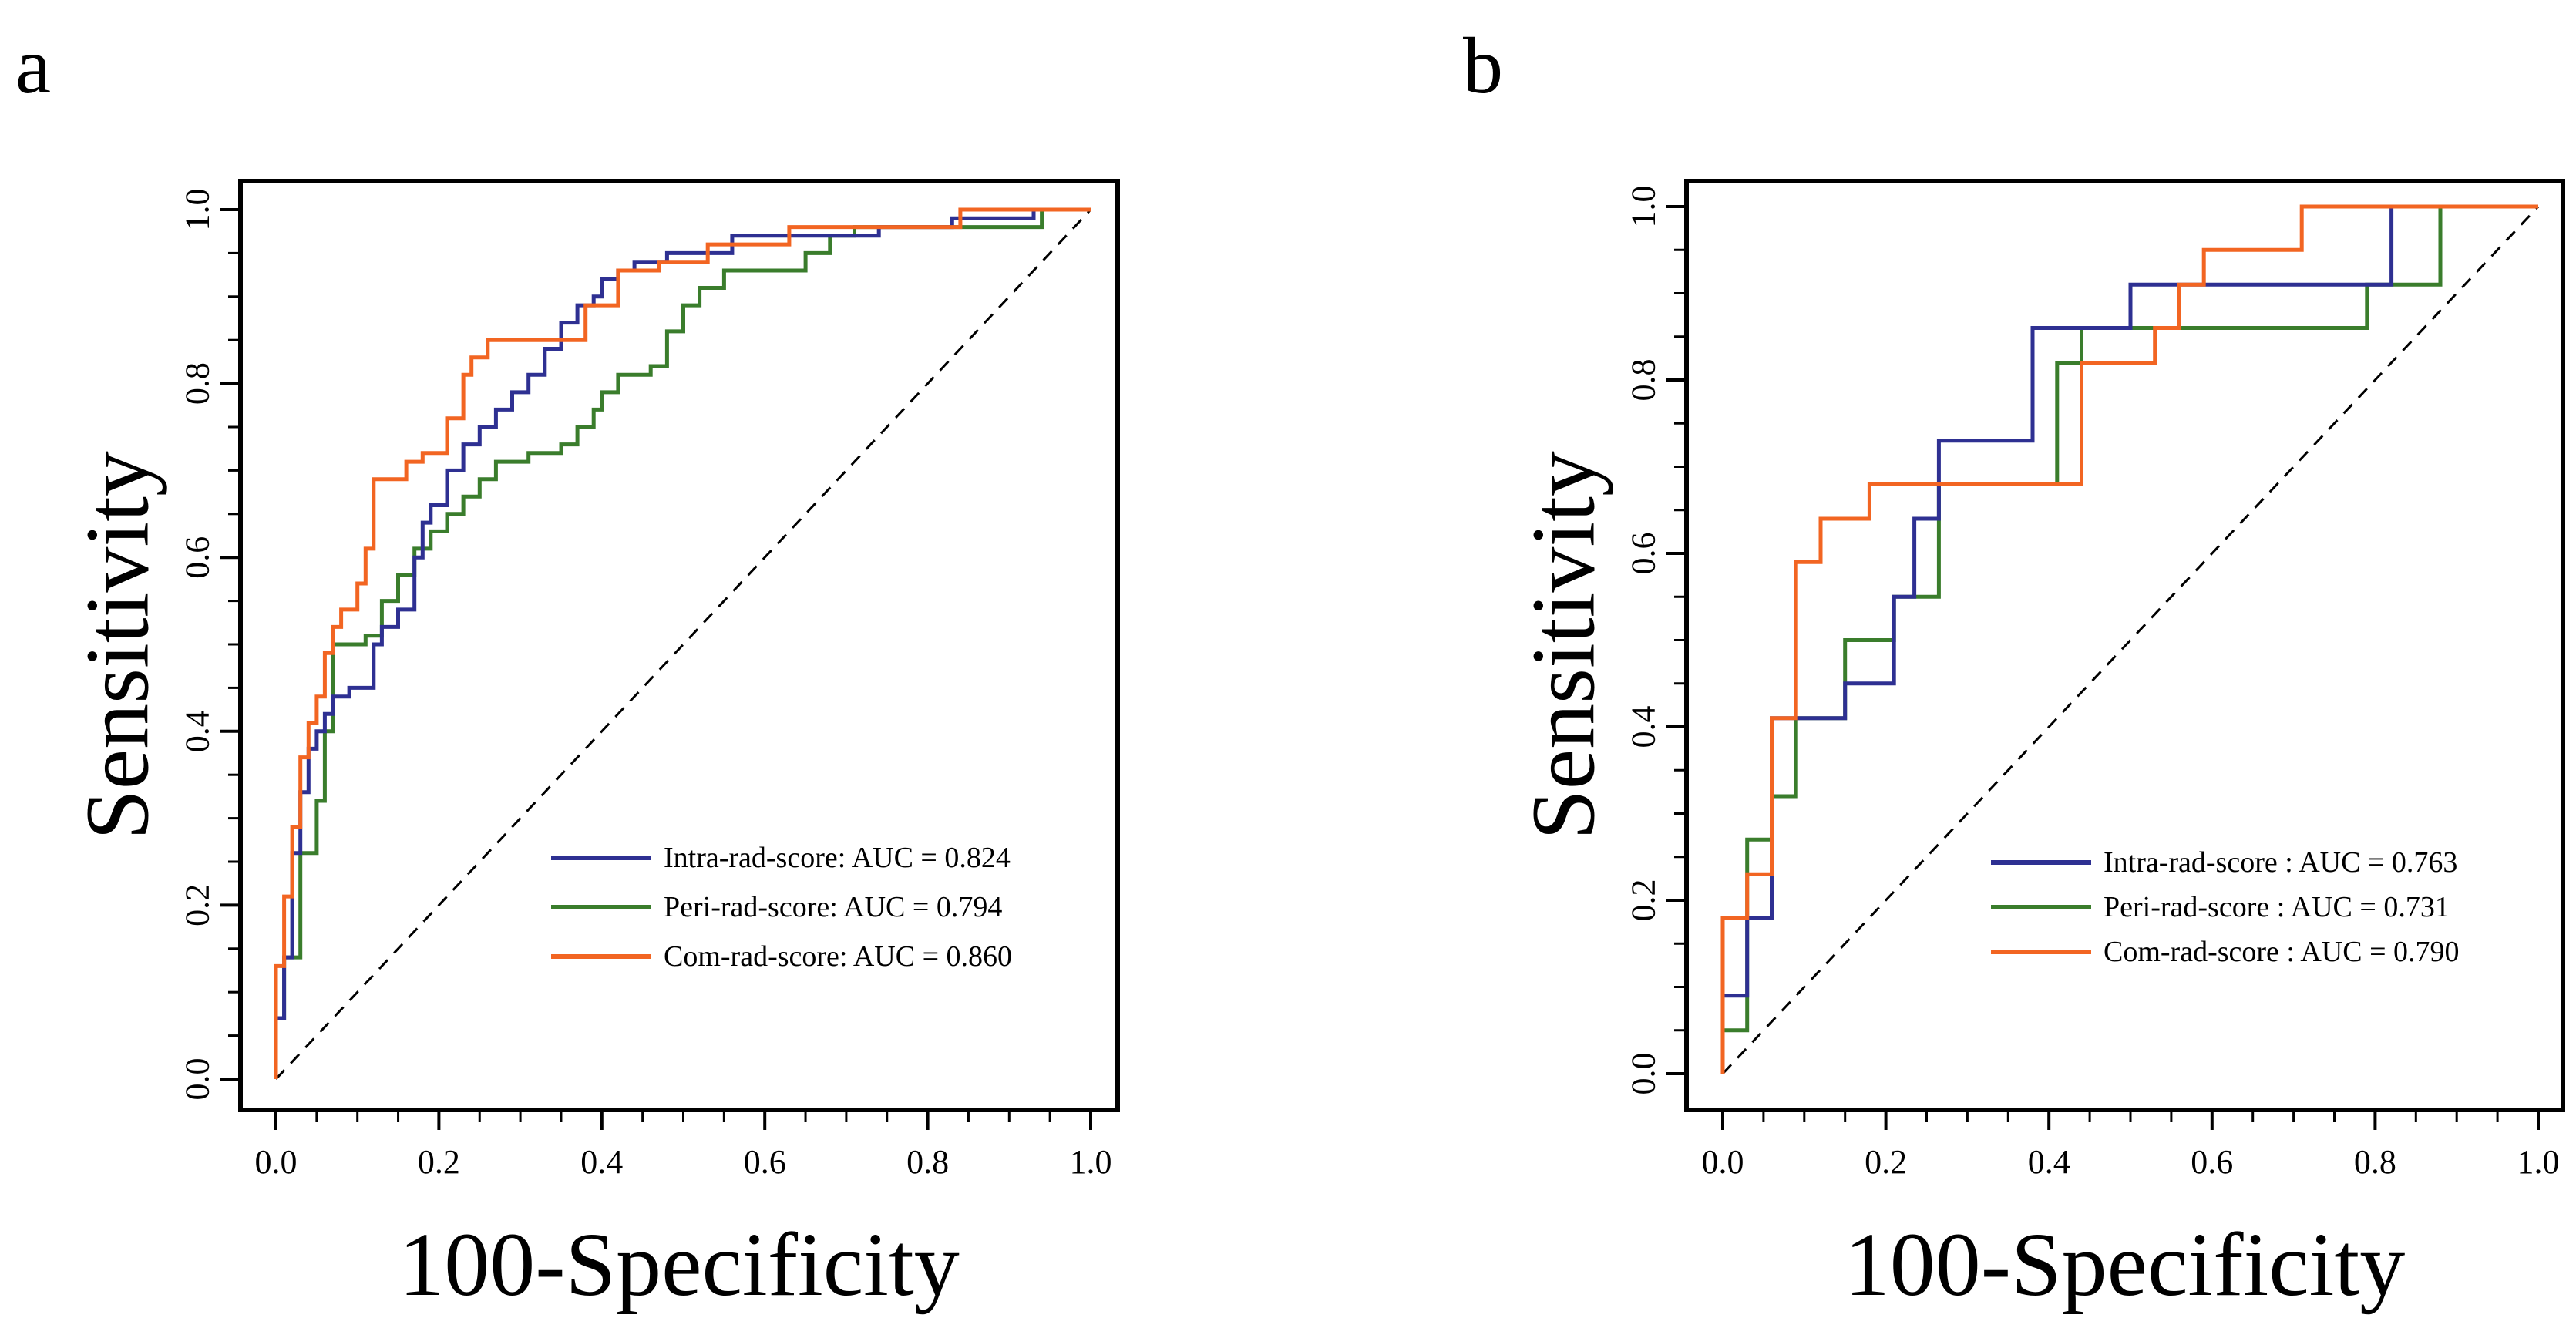 The width and height of the screenshot is (2576, 1318). What do you see at coordinates (833, 907) in the screenshot?
I see `legend-label-peri: Peri-rad-score: AUC = 0.794` at bounding box center [833, 907].